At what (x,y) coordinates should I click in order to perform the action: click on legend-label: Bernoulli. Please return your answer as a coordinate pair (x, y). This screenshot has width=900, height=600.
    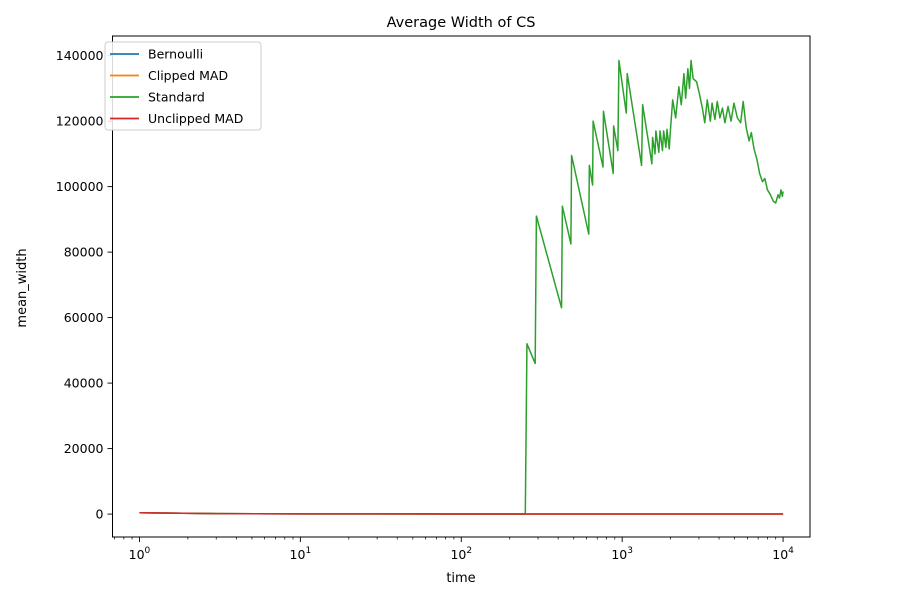
    Looking at the image, I should click on (175, 54).